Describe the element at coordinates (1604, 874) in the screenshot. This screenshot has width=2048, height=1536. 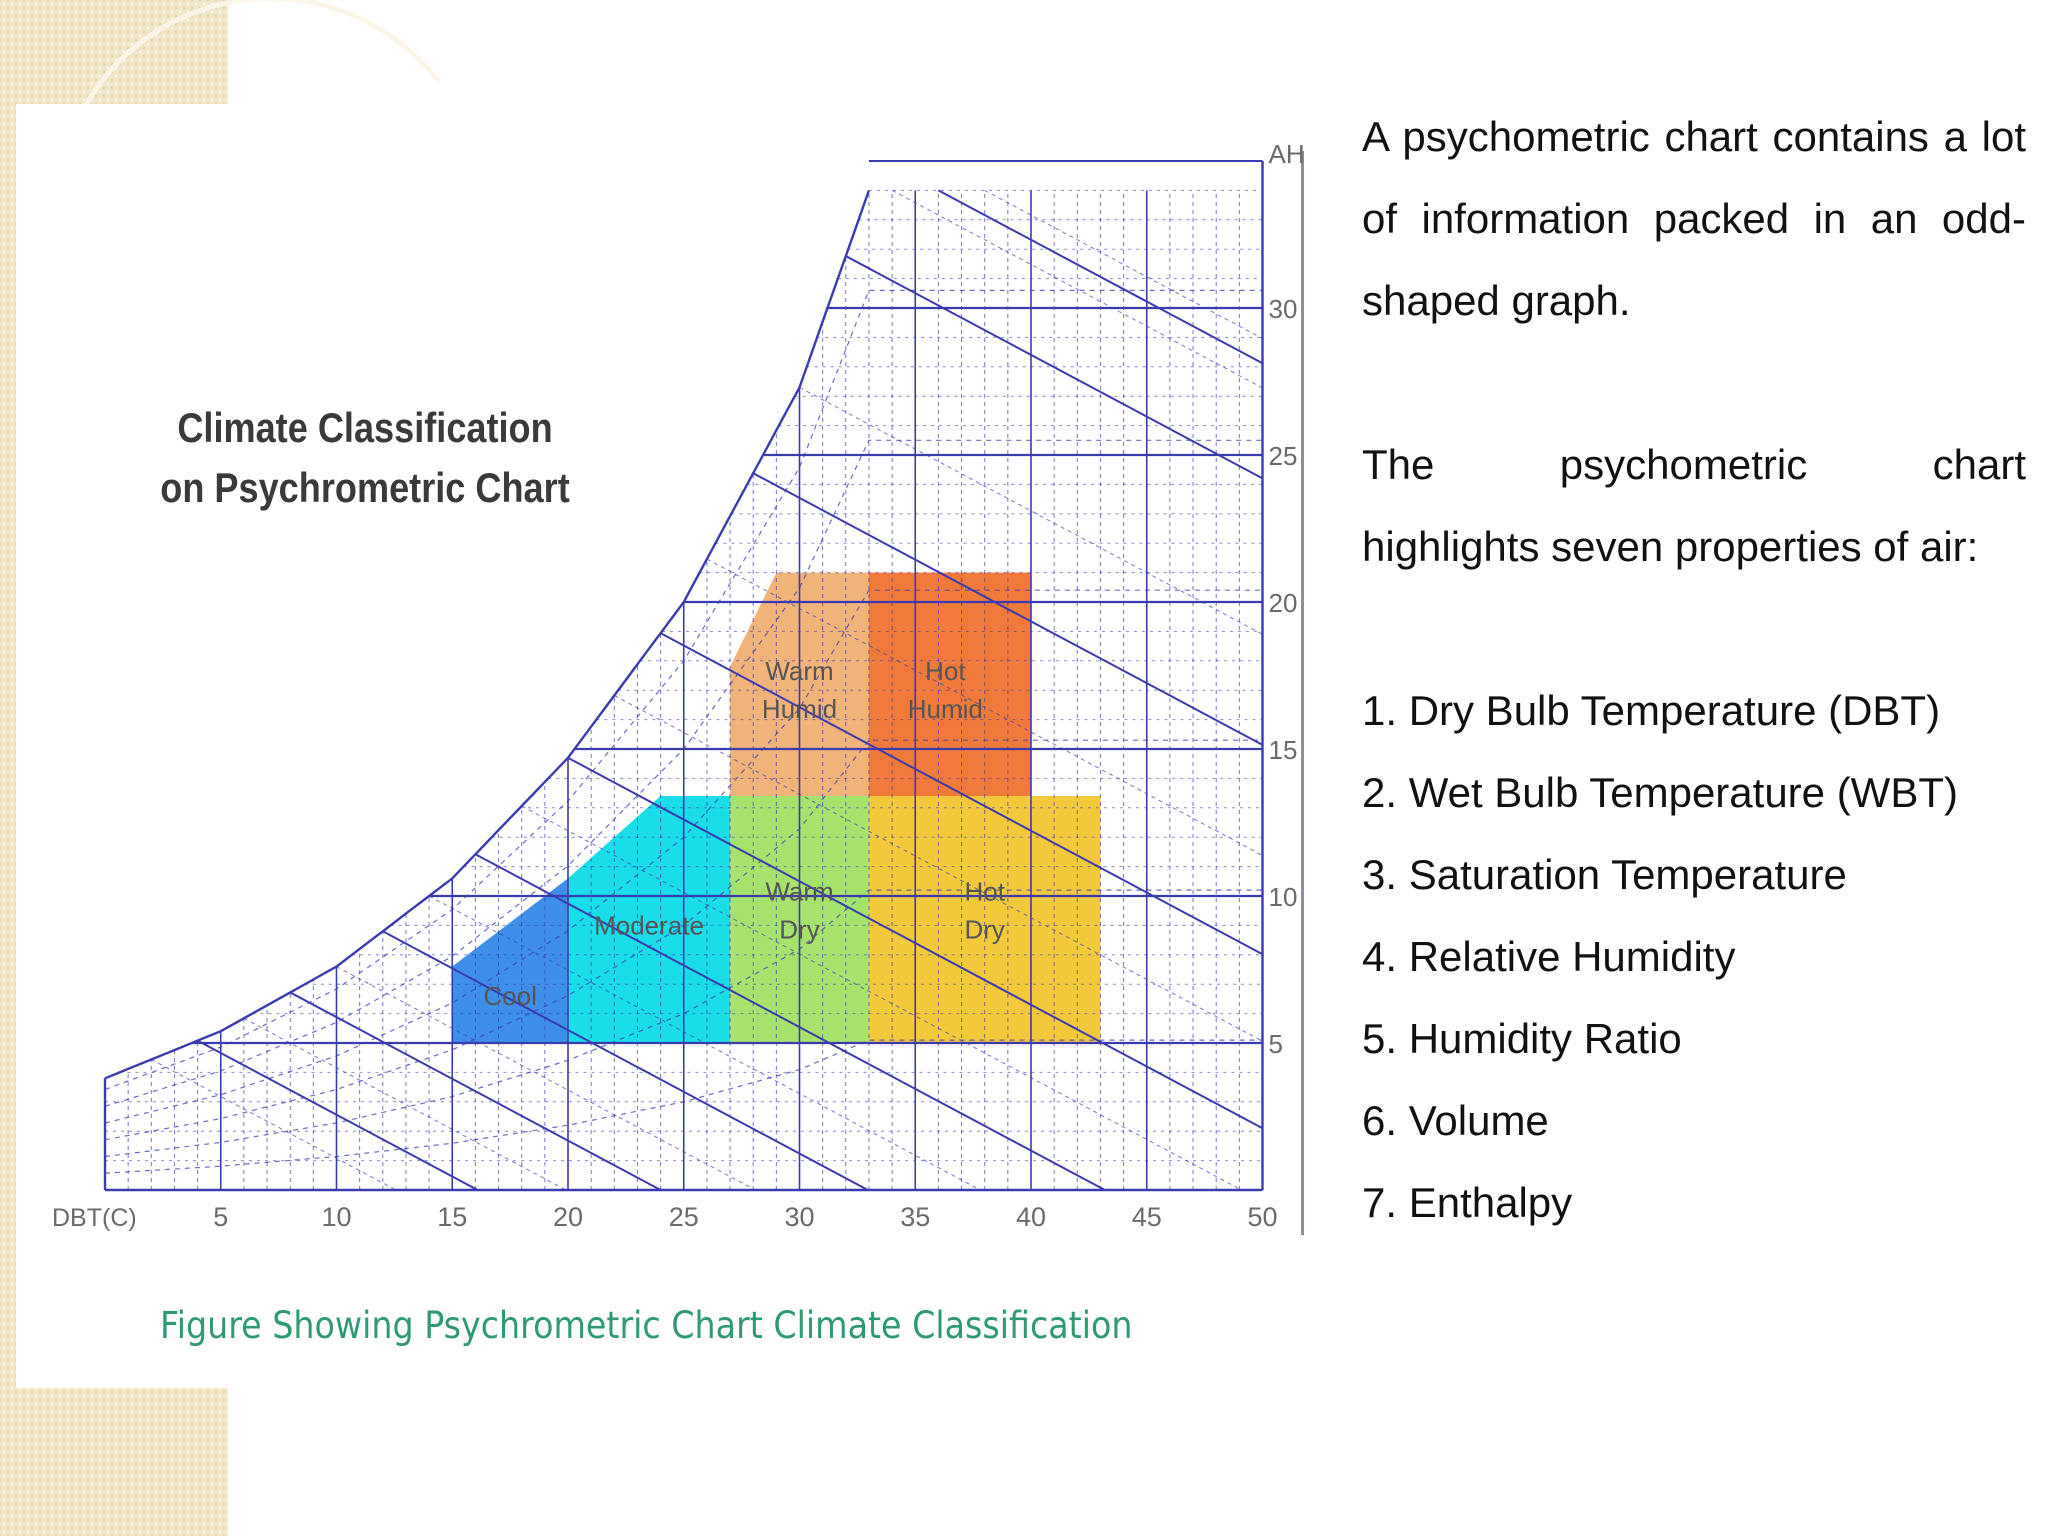
I see `list-item: 3. Saturation Temperature` at that location.